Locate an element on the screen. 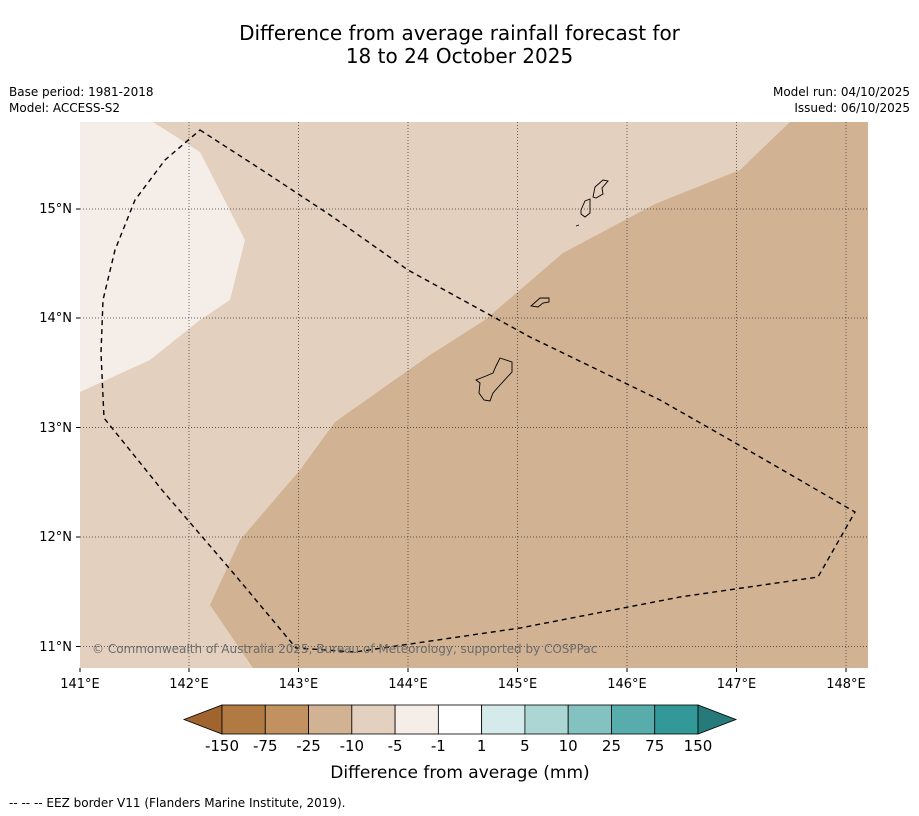 The width and height of the screenshot is (919, 816). issued-date: Issued: 06/10/2025 is located at coordinates (852, 108).